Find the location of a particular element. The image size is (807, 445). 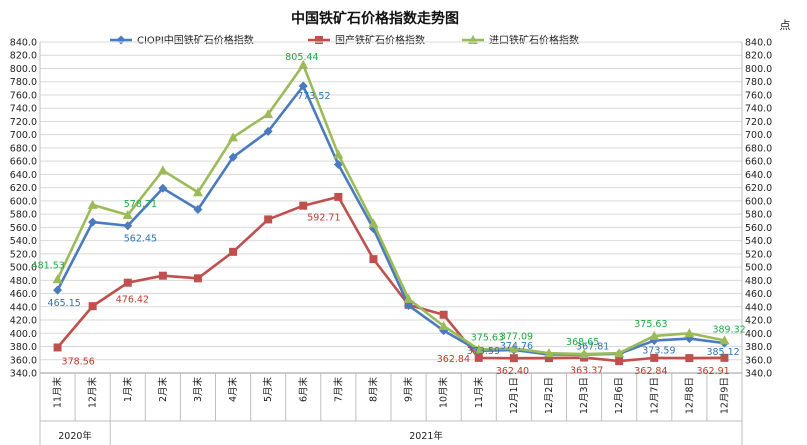

y-tick-label-left: 700.0 is located at coordinates (23, 135).